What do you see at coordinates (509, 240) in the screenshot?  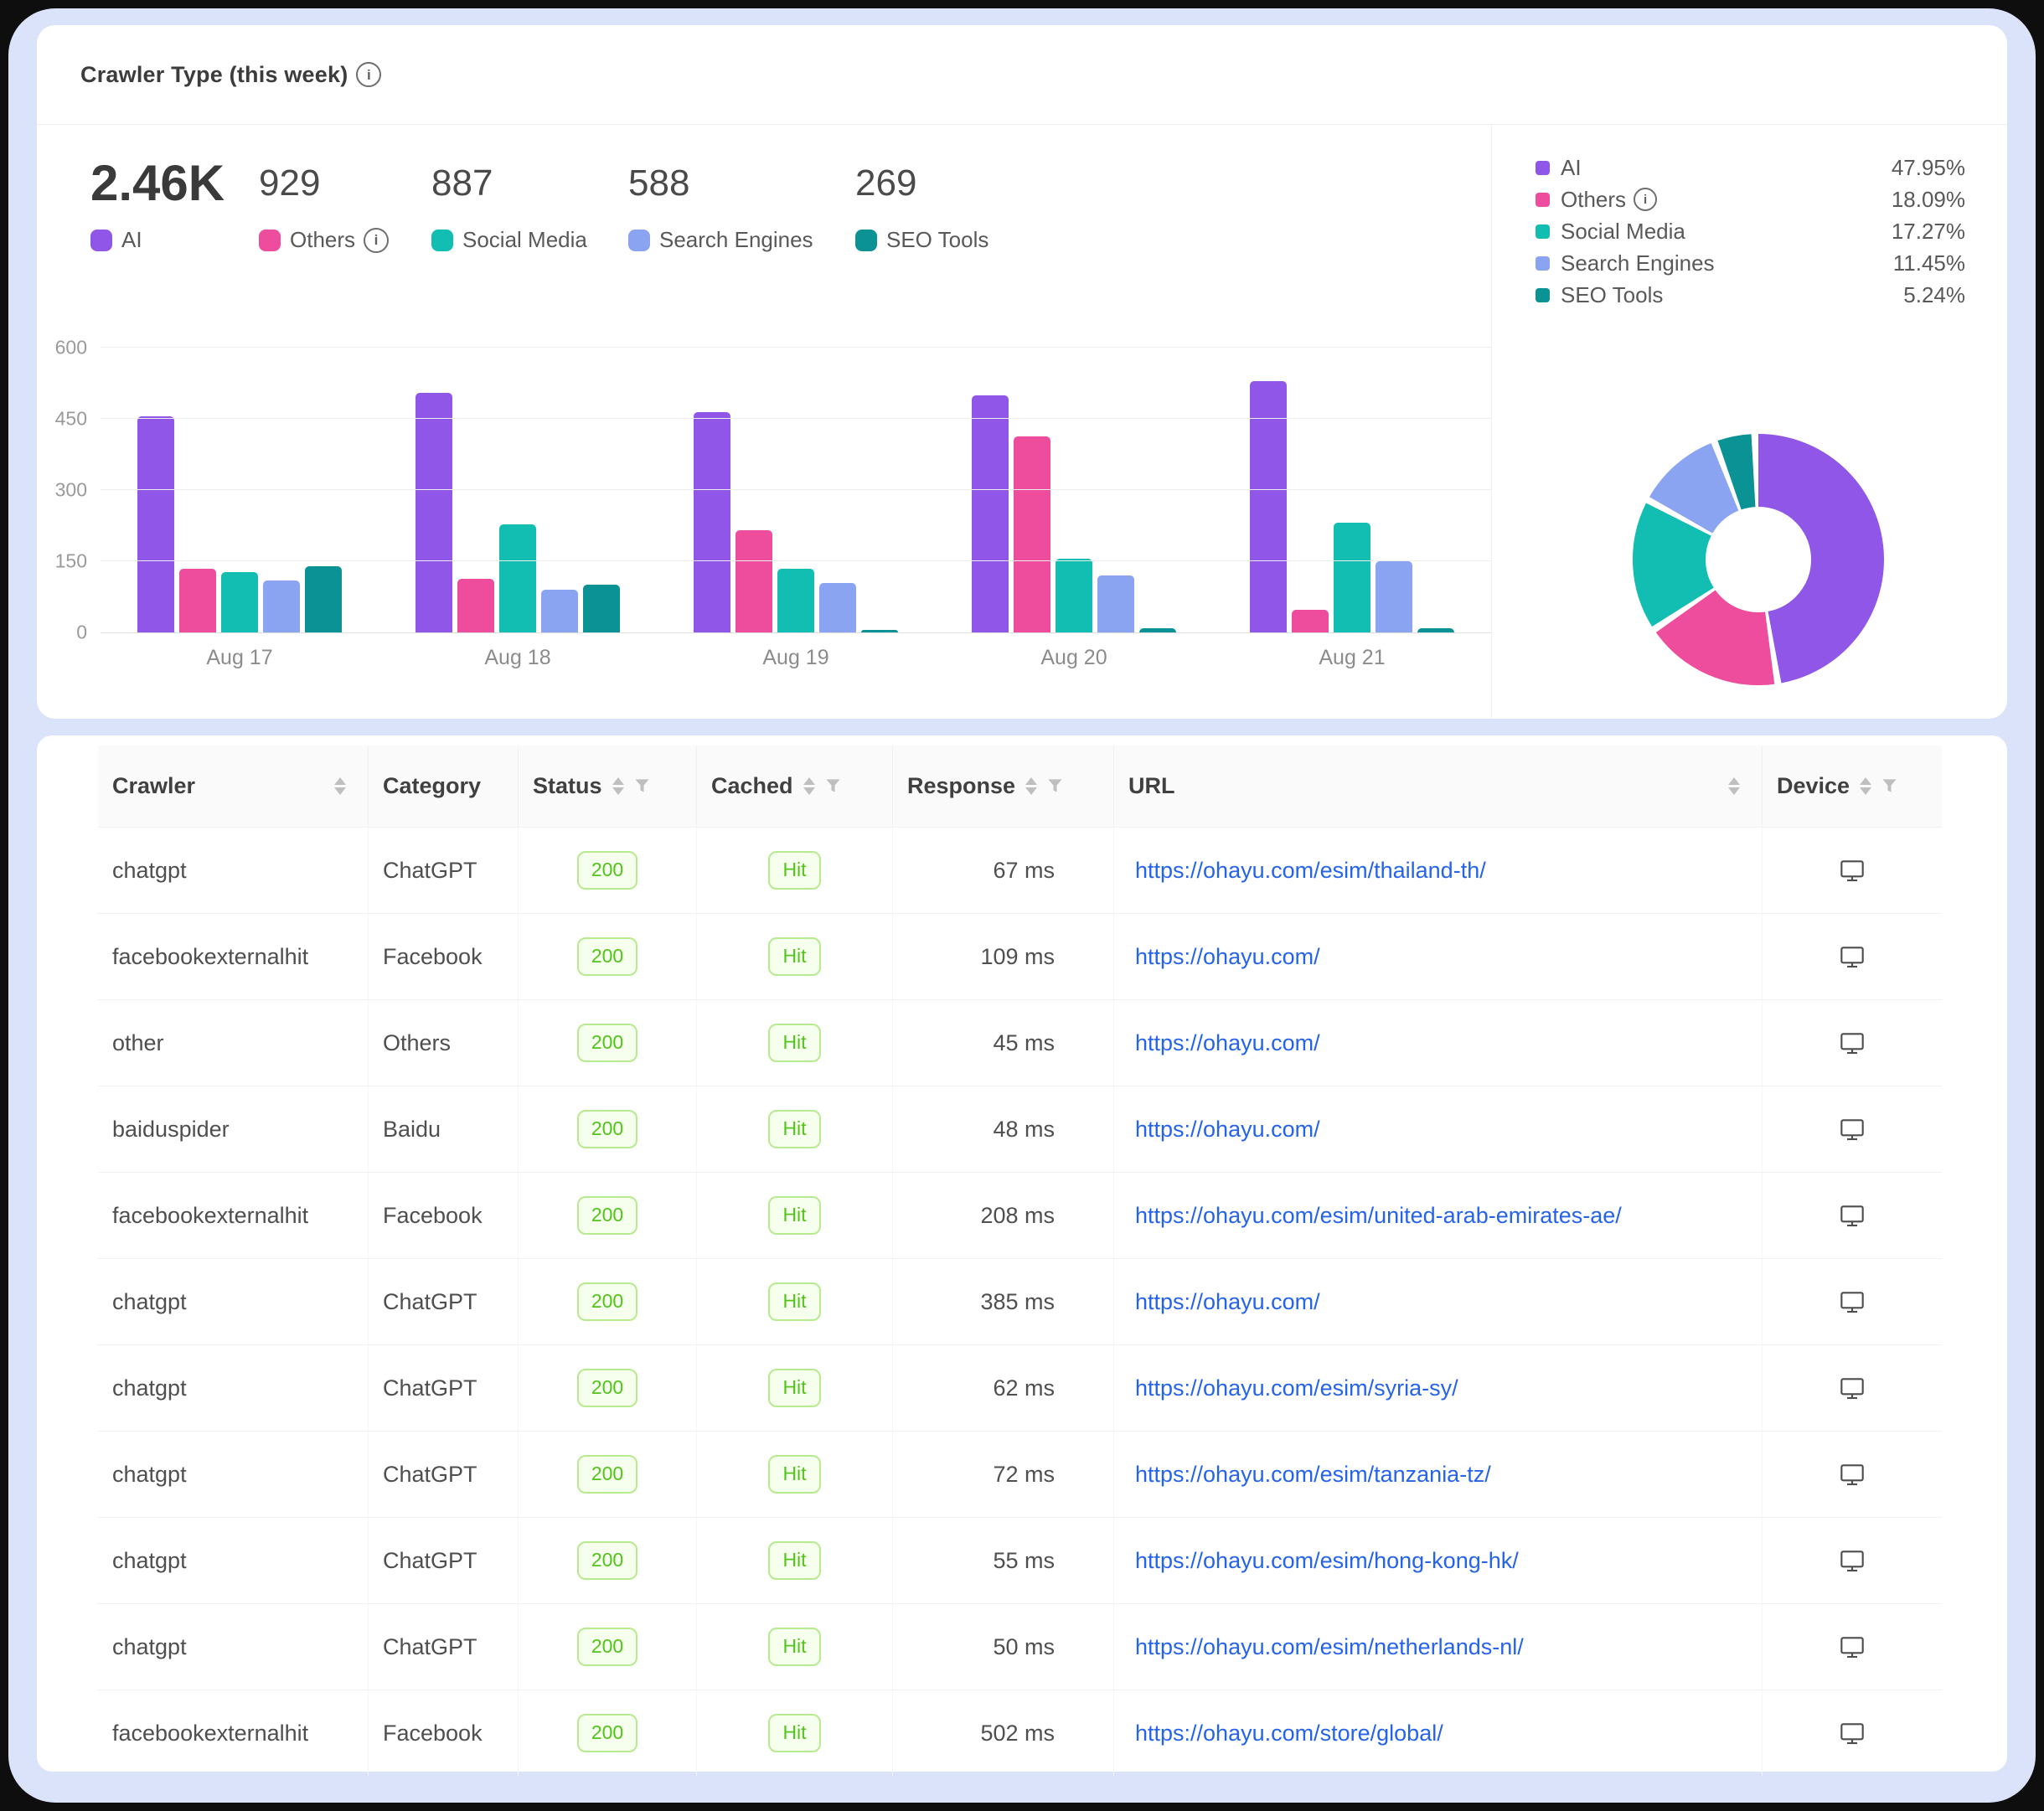 I see `series-legend-social-media: Social Media` at bounding box center [509, 240].